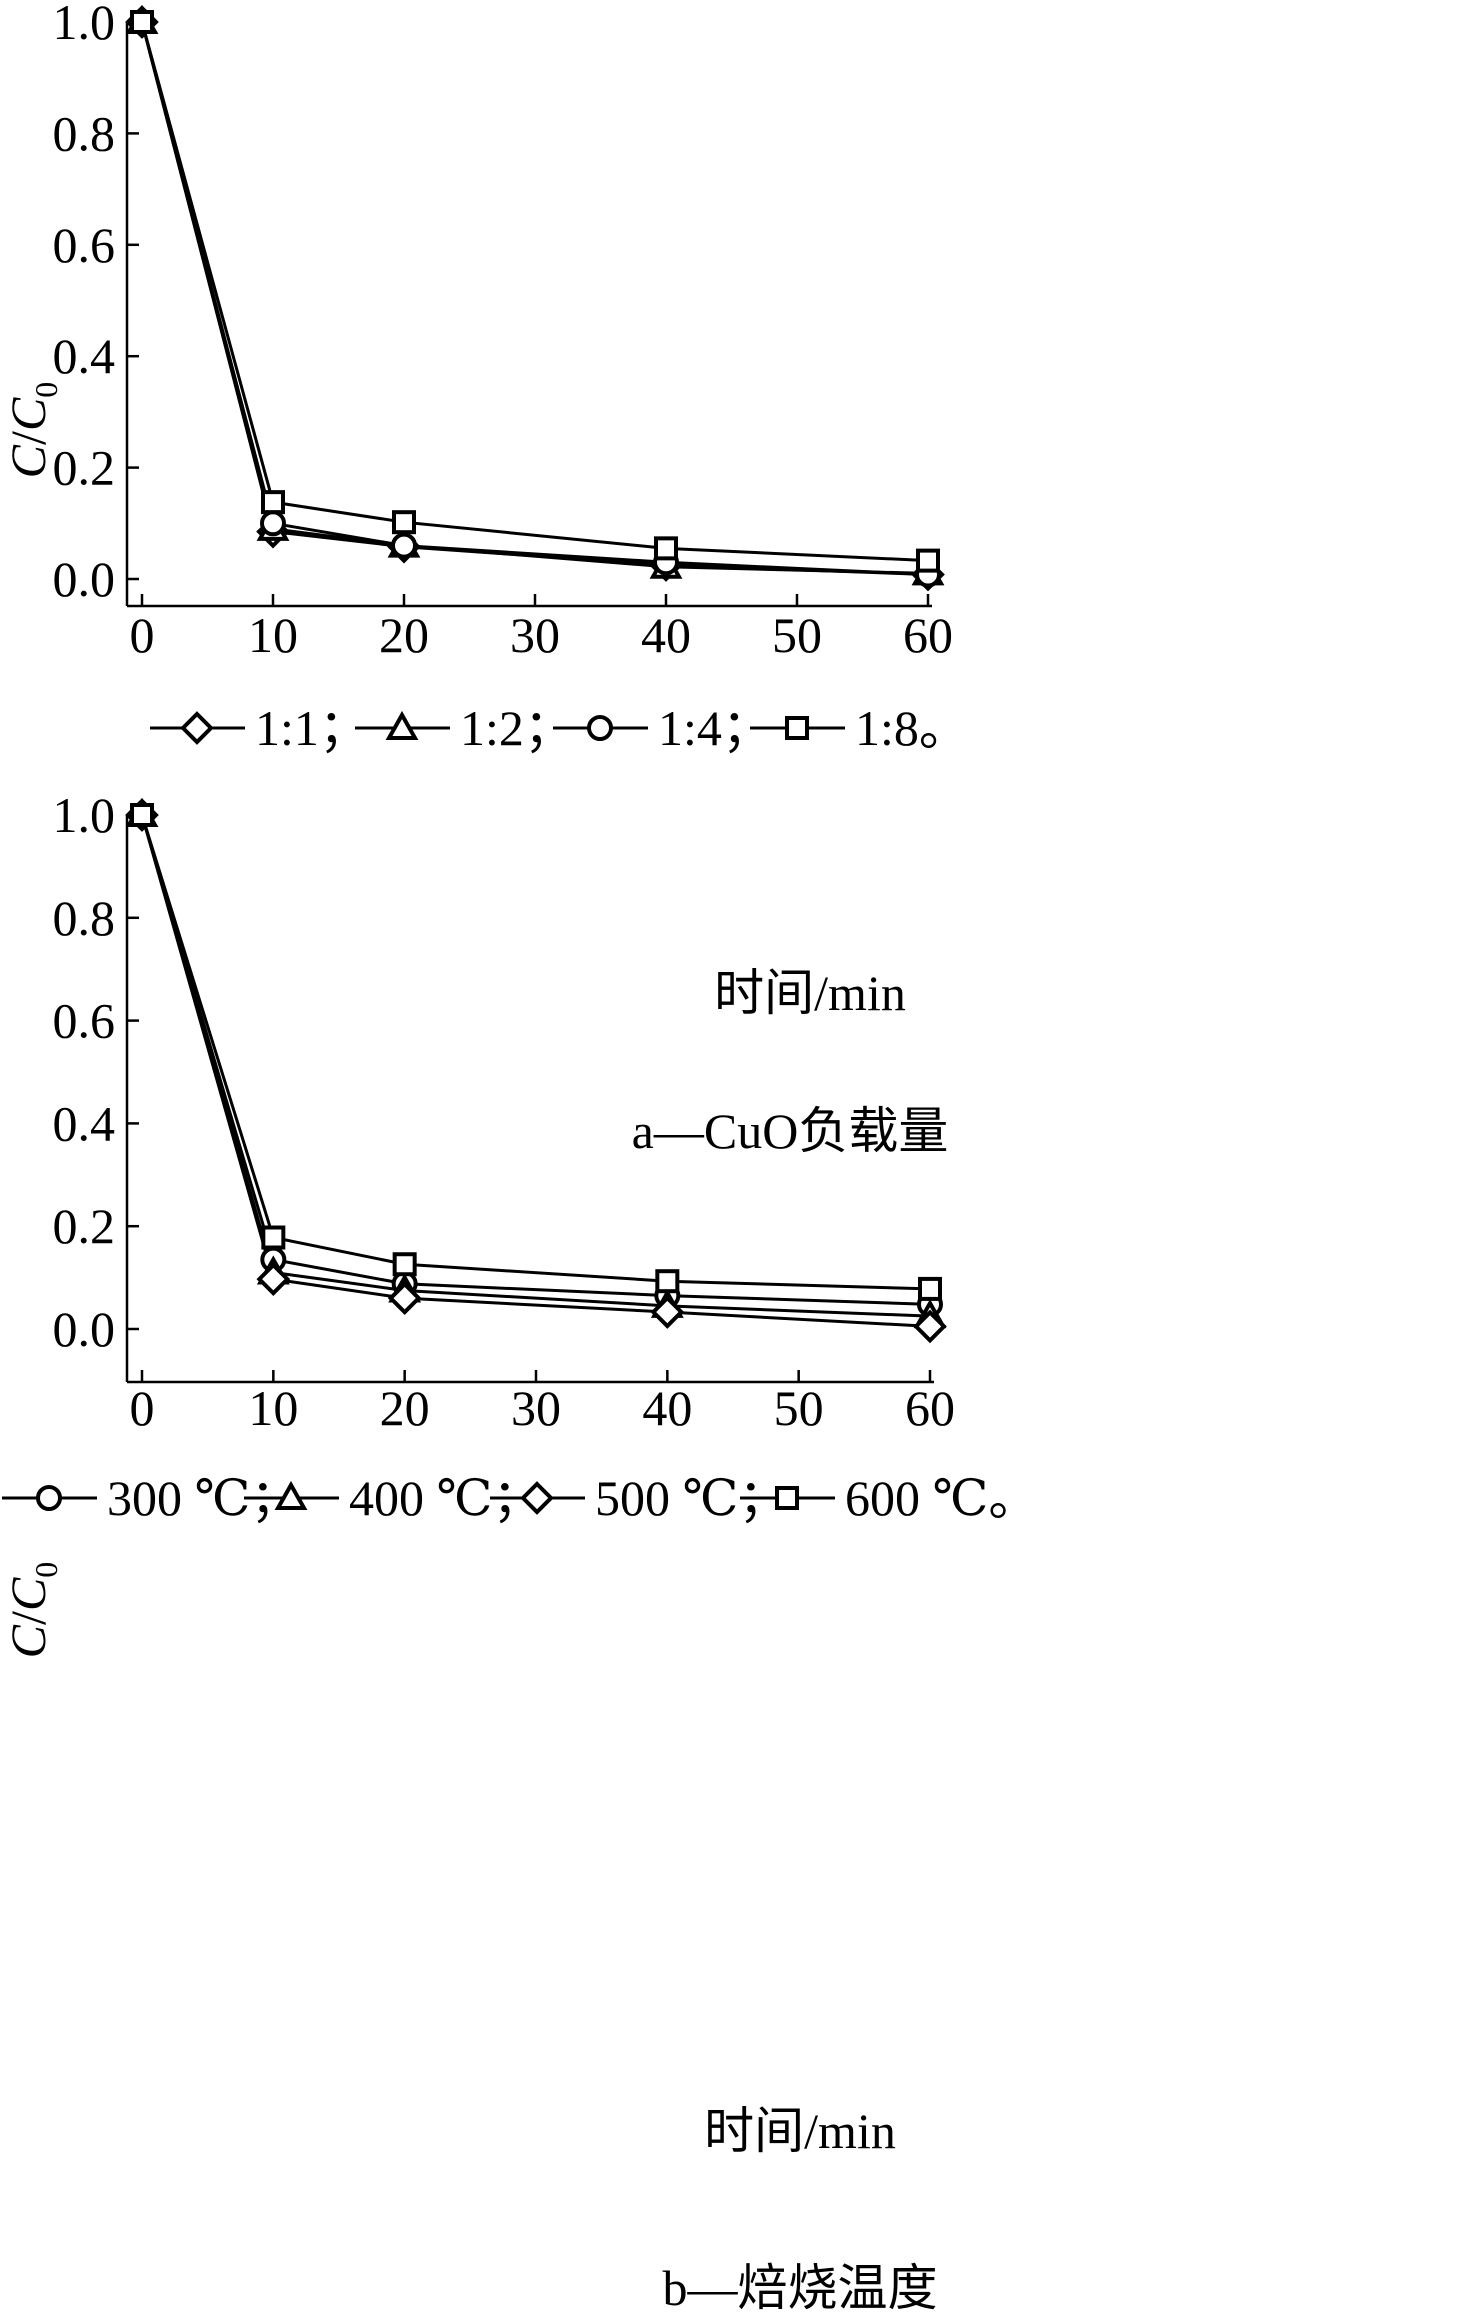 Image resolution: width=1465 pixels, height=2322 pixels. What do you see at coordinates (84, 1329) in the screenshot?
I see `chart-b-y-tick-label: 0.0` at bounding box center [84, 1329].